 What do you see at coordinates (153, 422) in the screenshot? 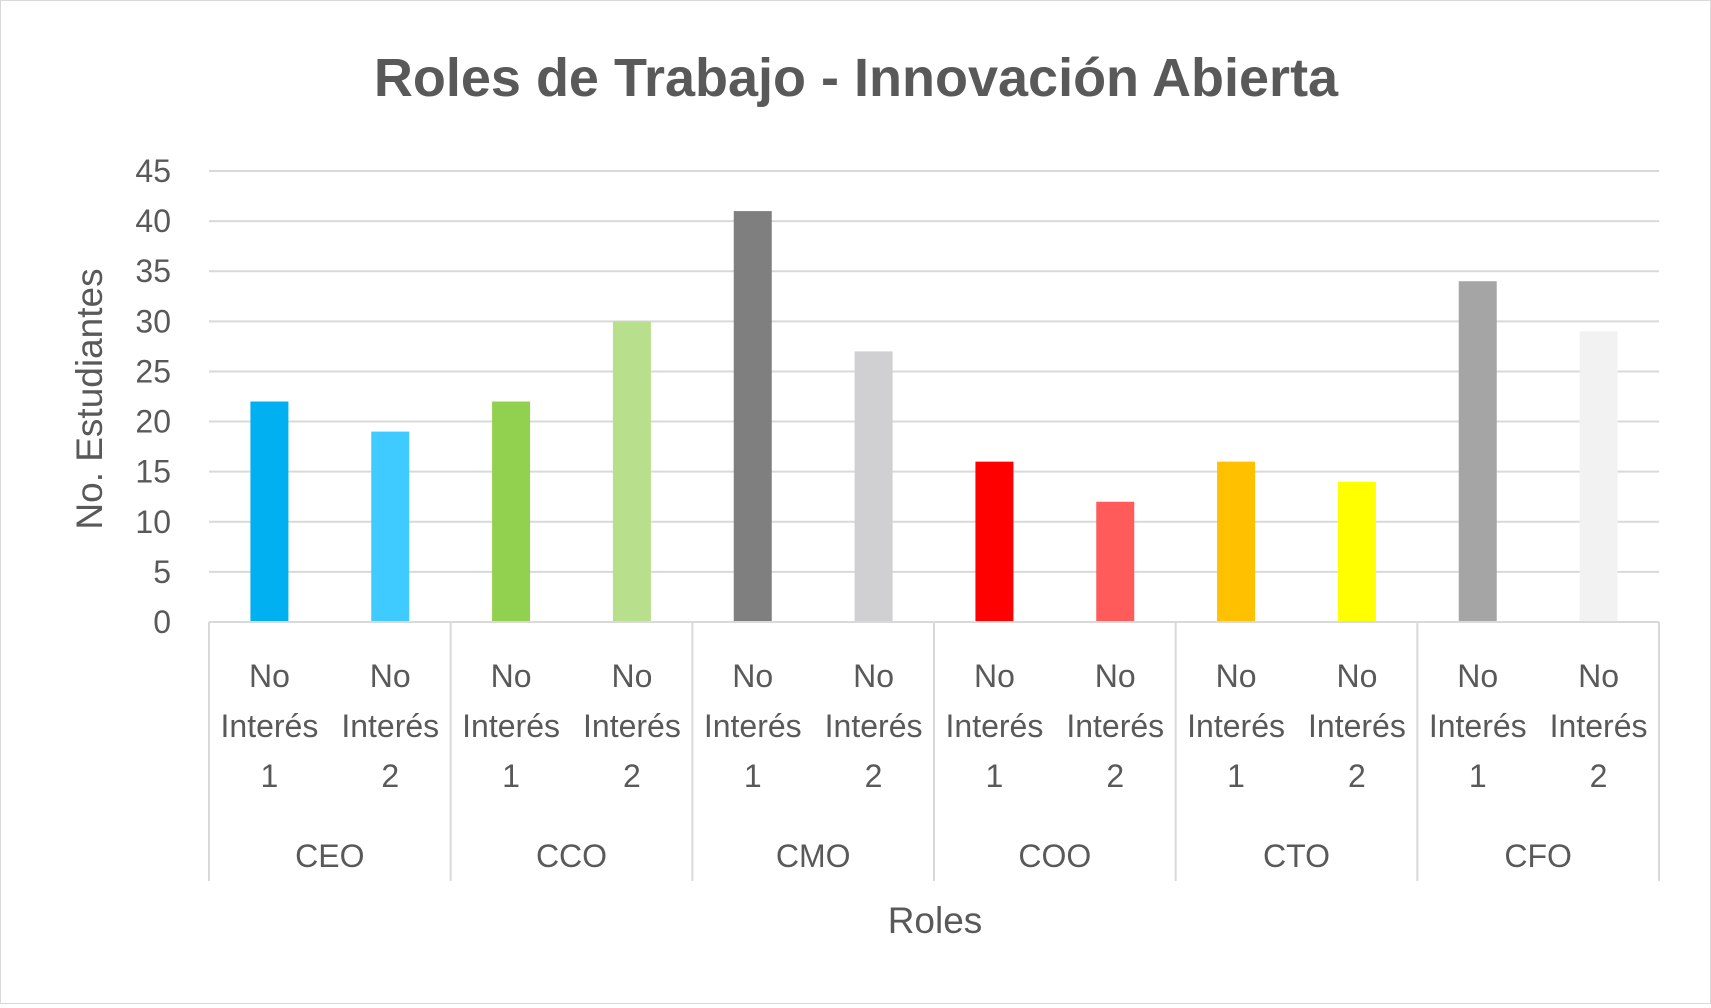
I see `y-tick-label: 20` at bounding box center [153, 422].